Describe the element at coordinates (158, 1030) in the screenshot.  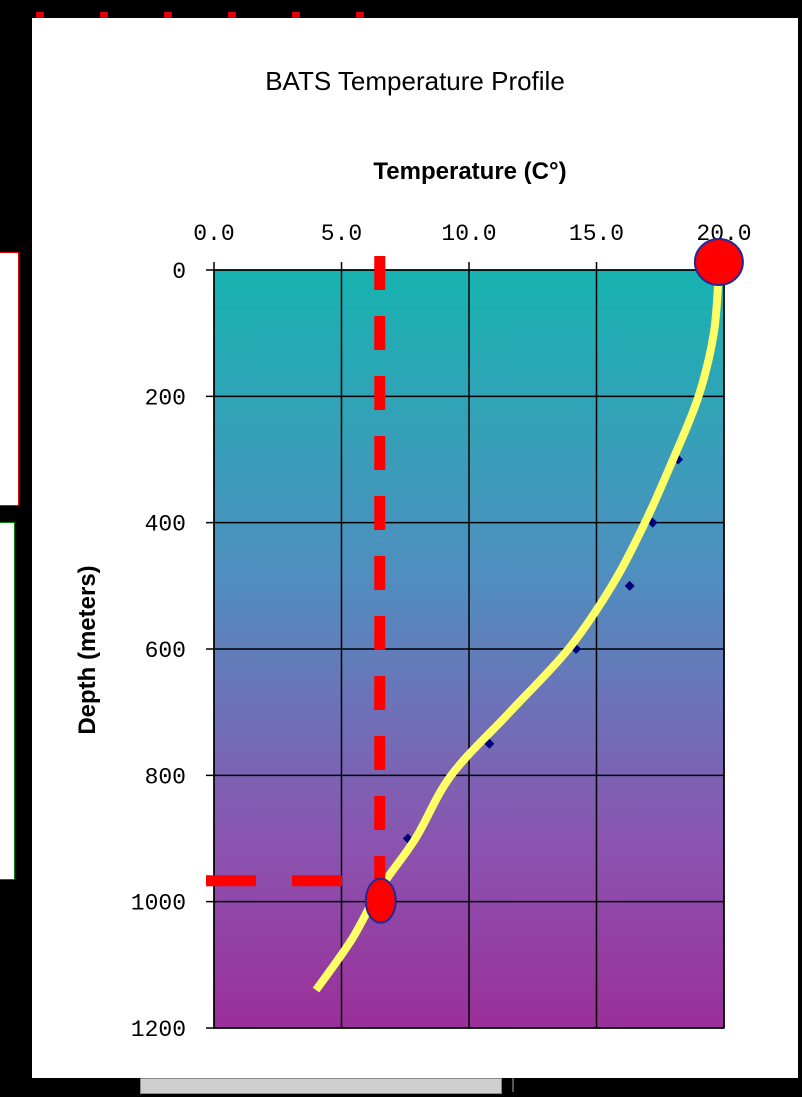
I see `y-tick-label-6: 1200` at that location.